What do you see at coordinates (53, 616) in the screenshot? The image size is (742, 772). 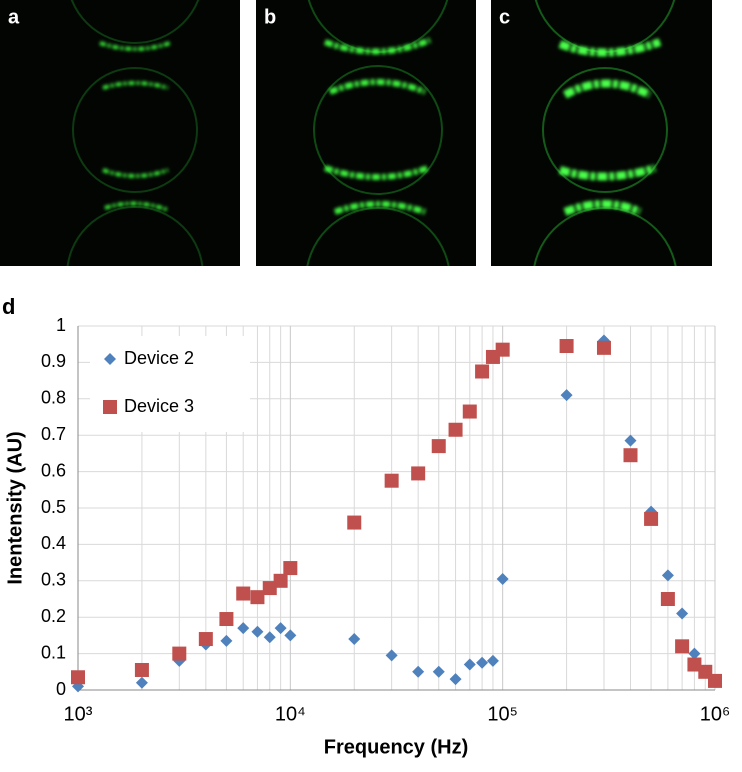 I see `y-tick-label: 0.2` at bounding box center [53, 616].